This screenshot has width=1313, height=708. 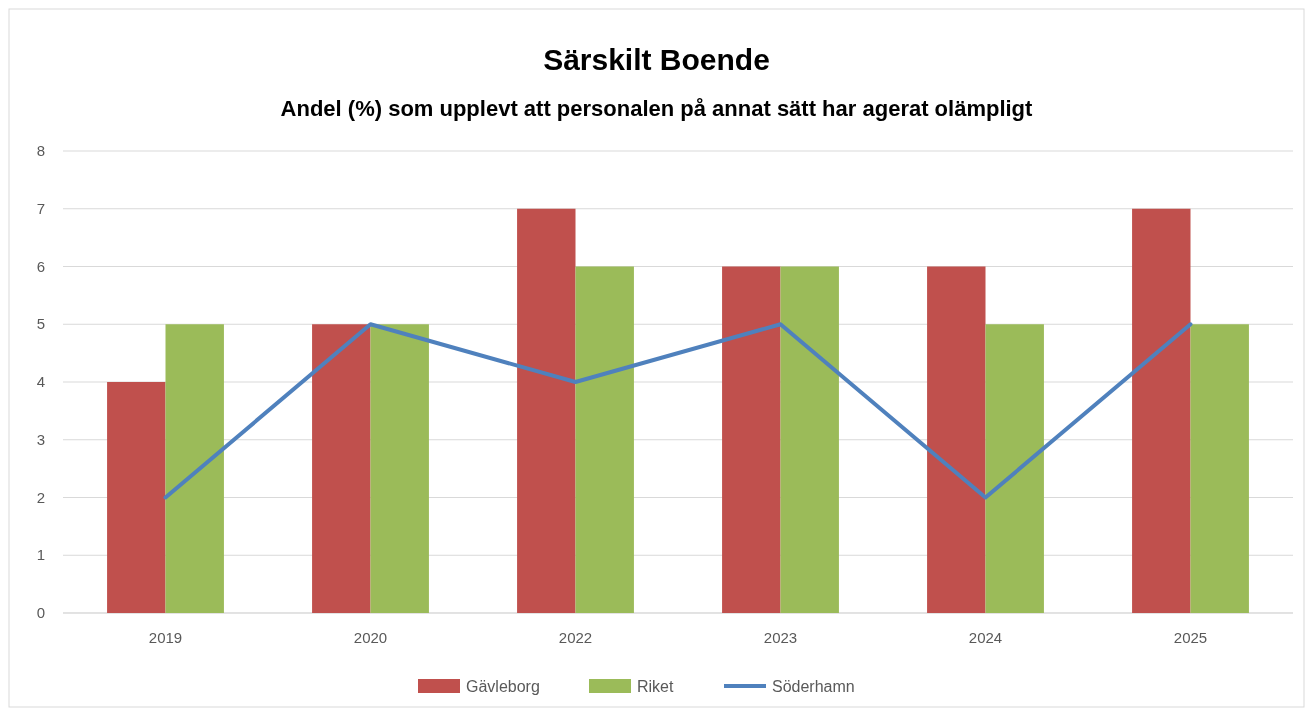 I want to click on y-tick-label: 4, so click(x=41, y=381).